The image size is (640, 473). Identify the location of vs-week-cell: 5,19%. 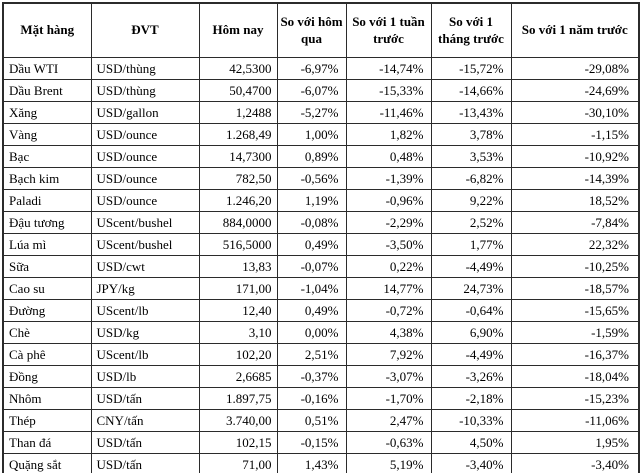
(388, 463).